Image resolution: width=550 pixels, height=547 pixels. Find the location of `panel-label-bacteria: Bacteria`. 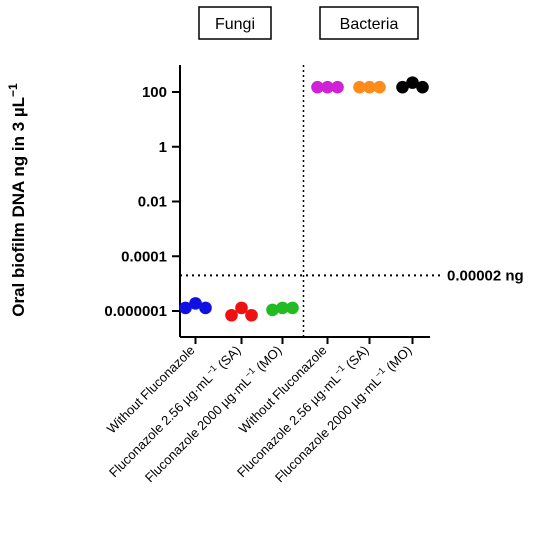

panel-label-bacteria: Bacteria is located at coordinates (369, 24).